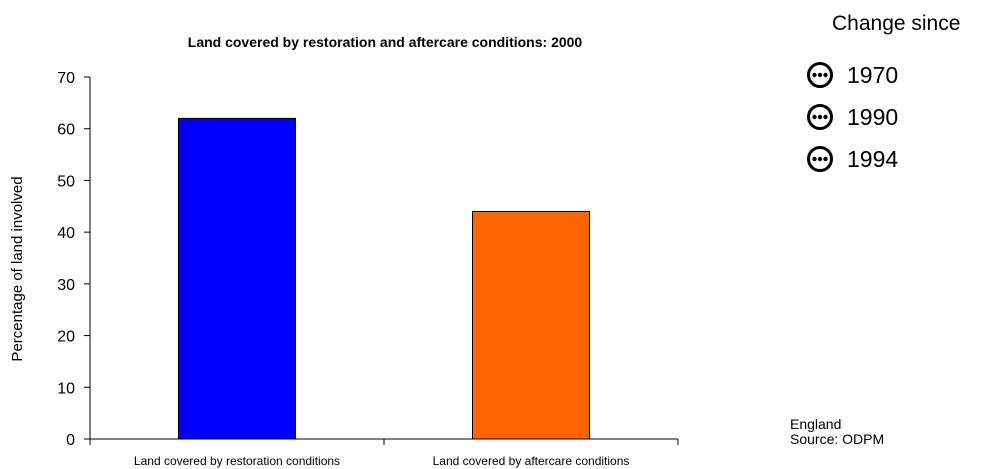 Image resolution: width=1007 pixels, height=469 pixels. Describe the element at coordinates (70, 440) in the screenshot. I see `y-tick-label: 0` at that location.